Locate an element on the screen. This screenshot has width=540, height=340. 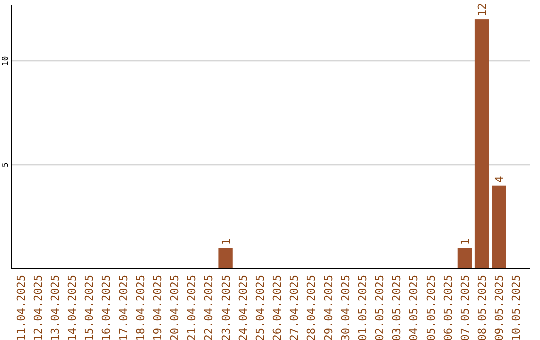
x-tick-label: 27.04.2025 is located at coordinates (295, 307).